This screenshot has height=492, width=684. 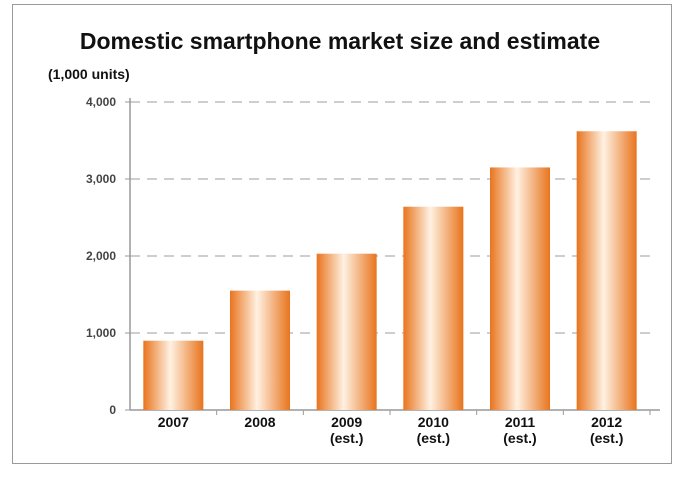 What do you see at coordinates (89, 74) in the screenshot?
I see `y-axis-unit-label: (1,000 units)` at bounding box center [89, 74].